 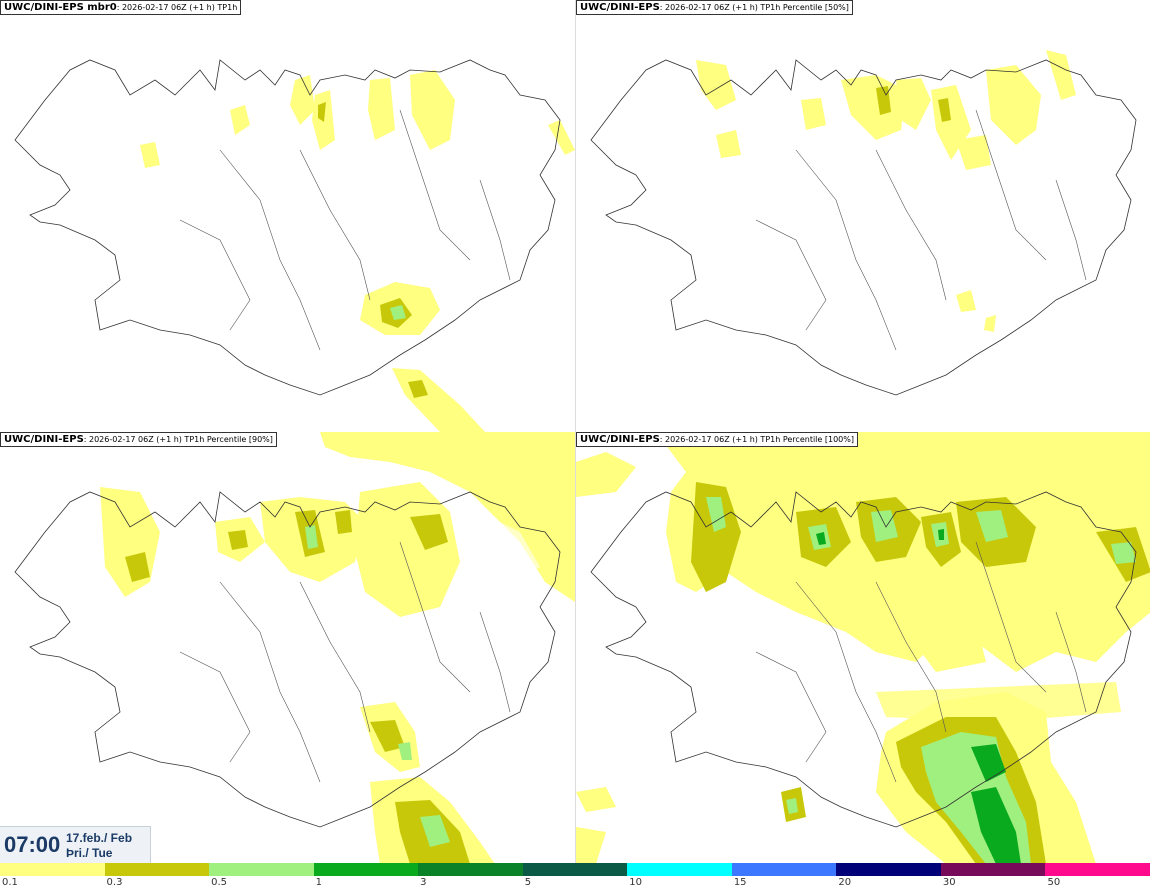 I want to click on precip-field, so click(x=886, y=191).